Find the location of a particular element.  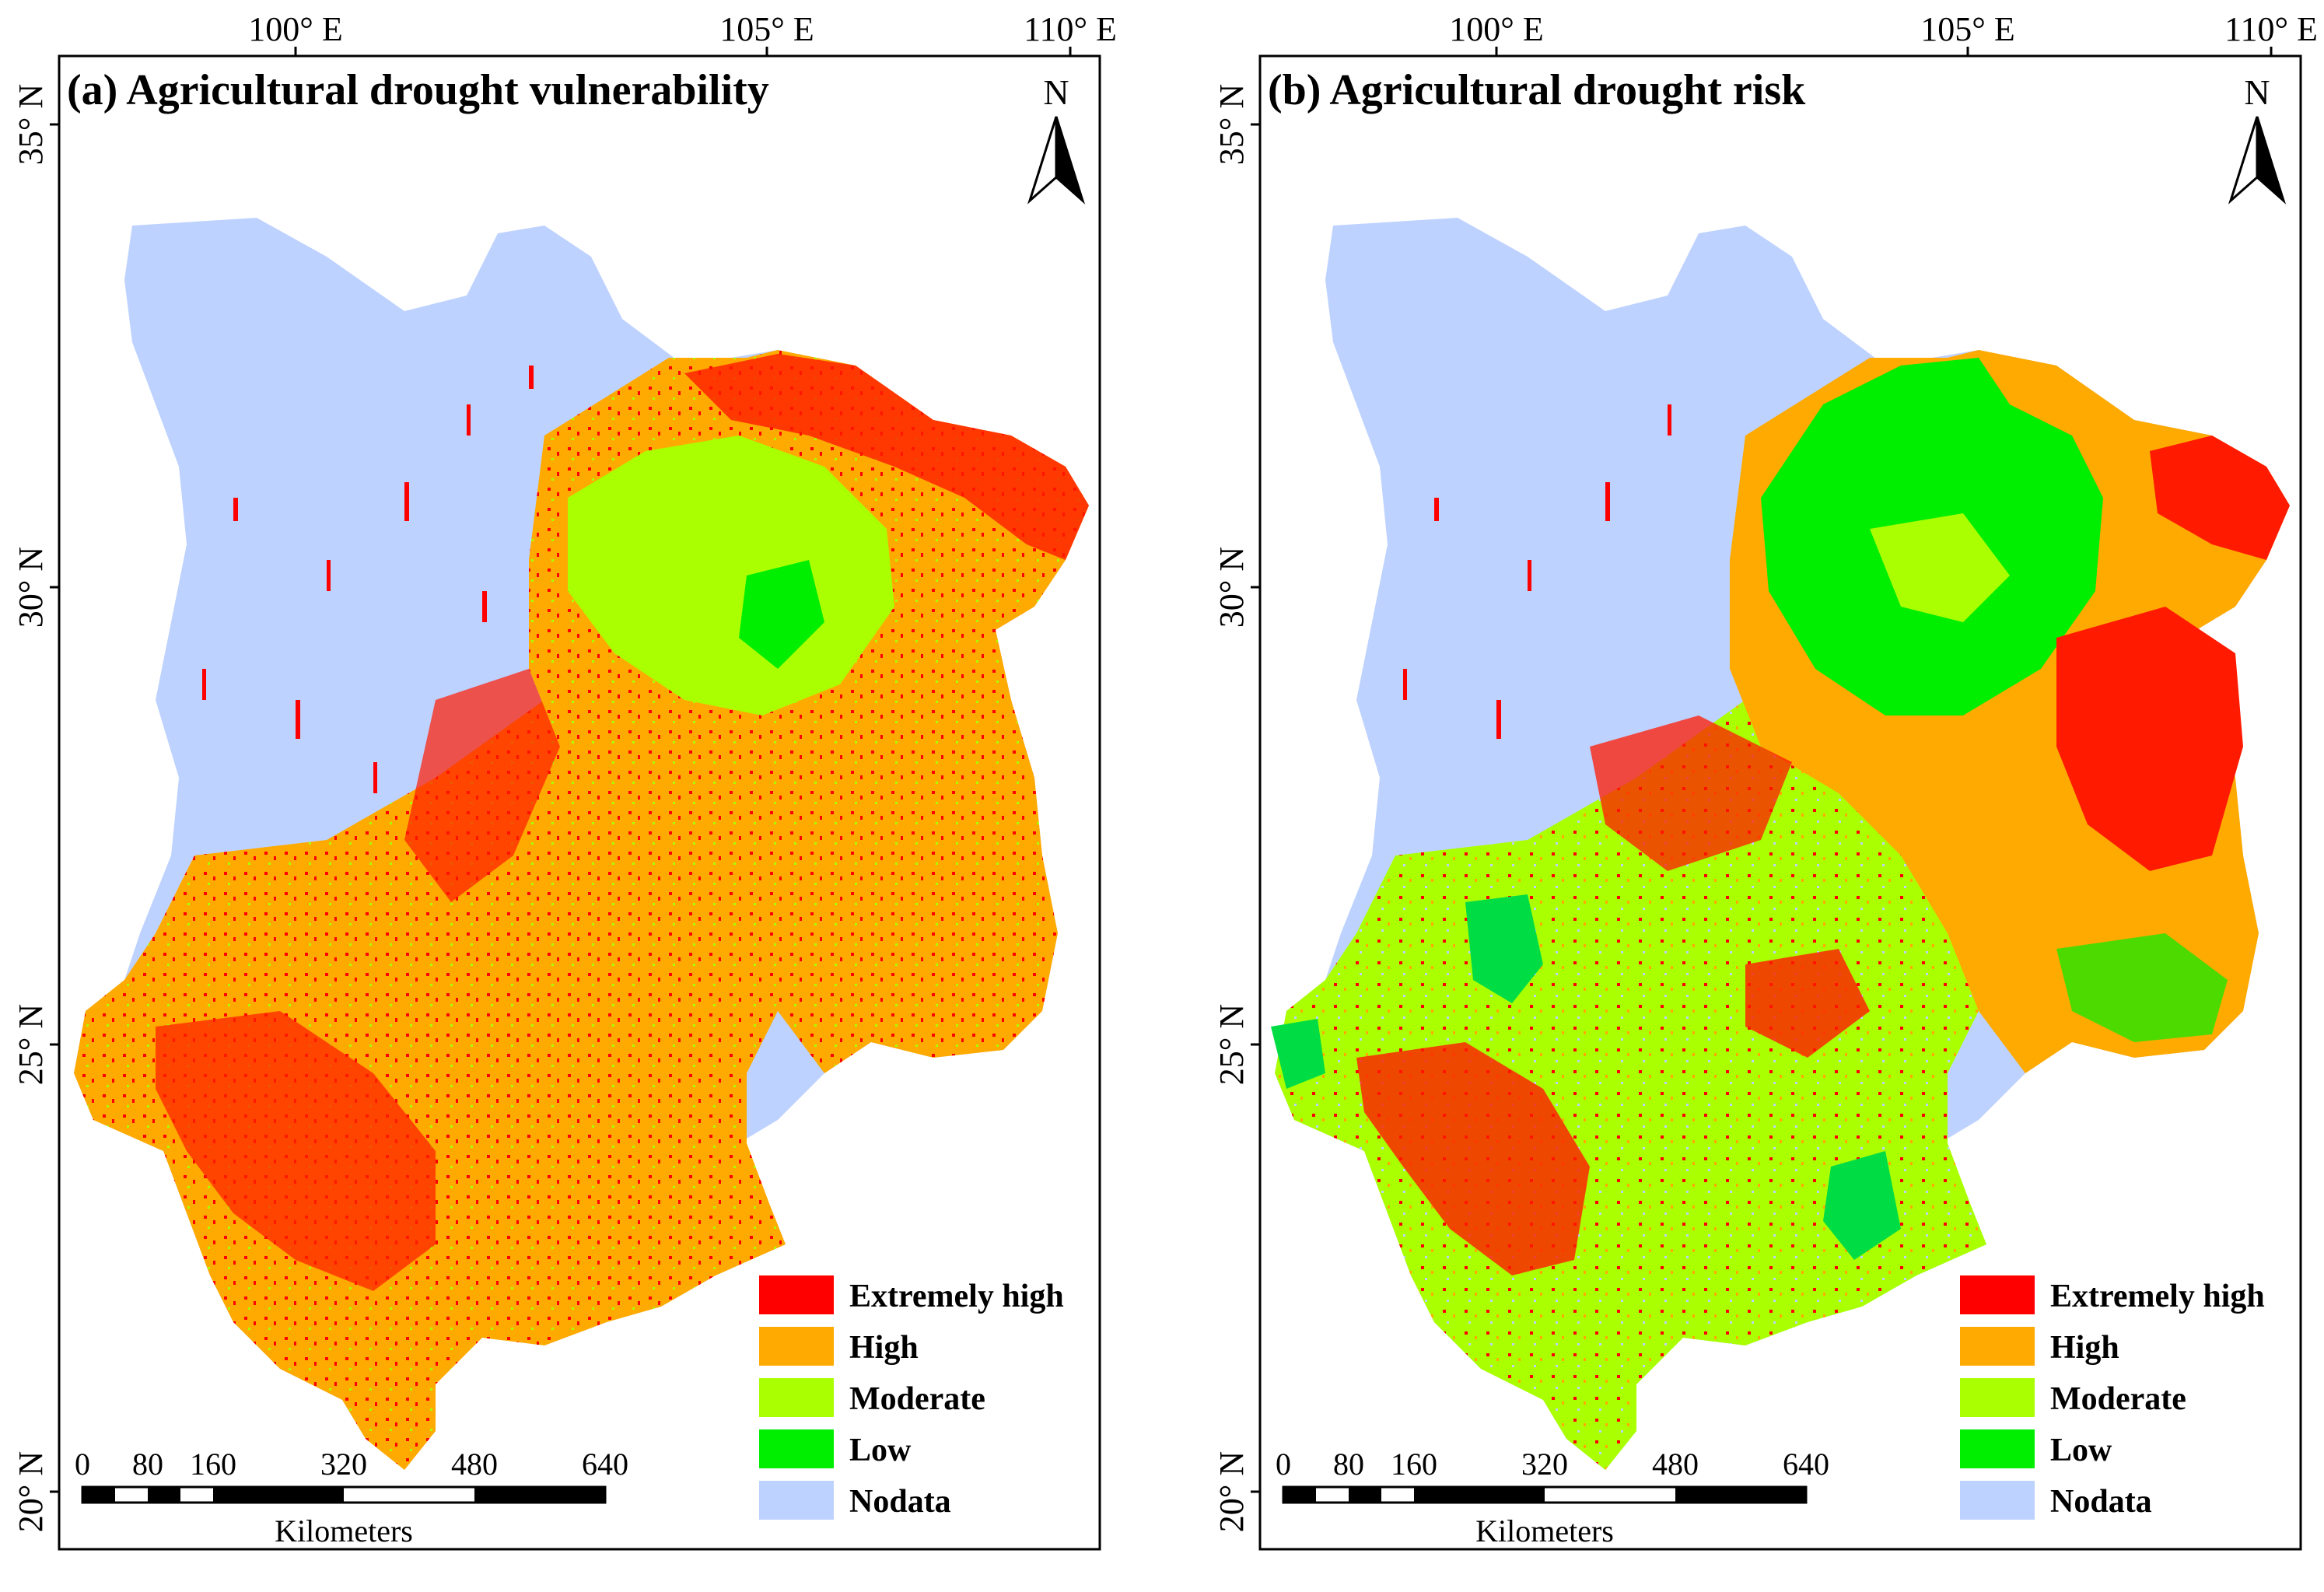

panel-title: (b) Agricultural drought risk is located at coordinates (1537, 90).